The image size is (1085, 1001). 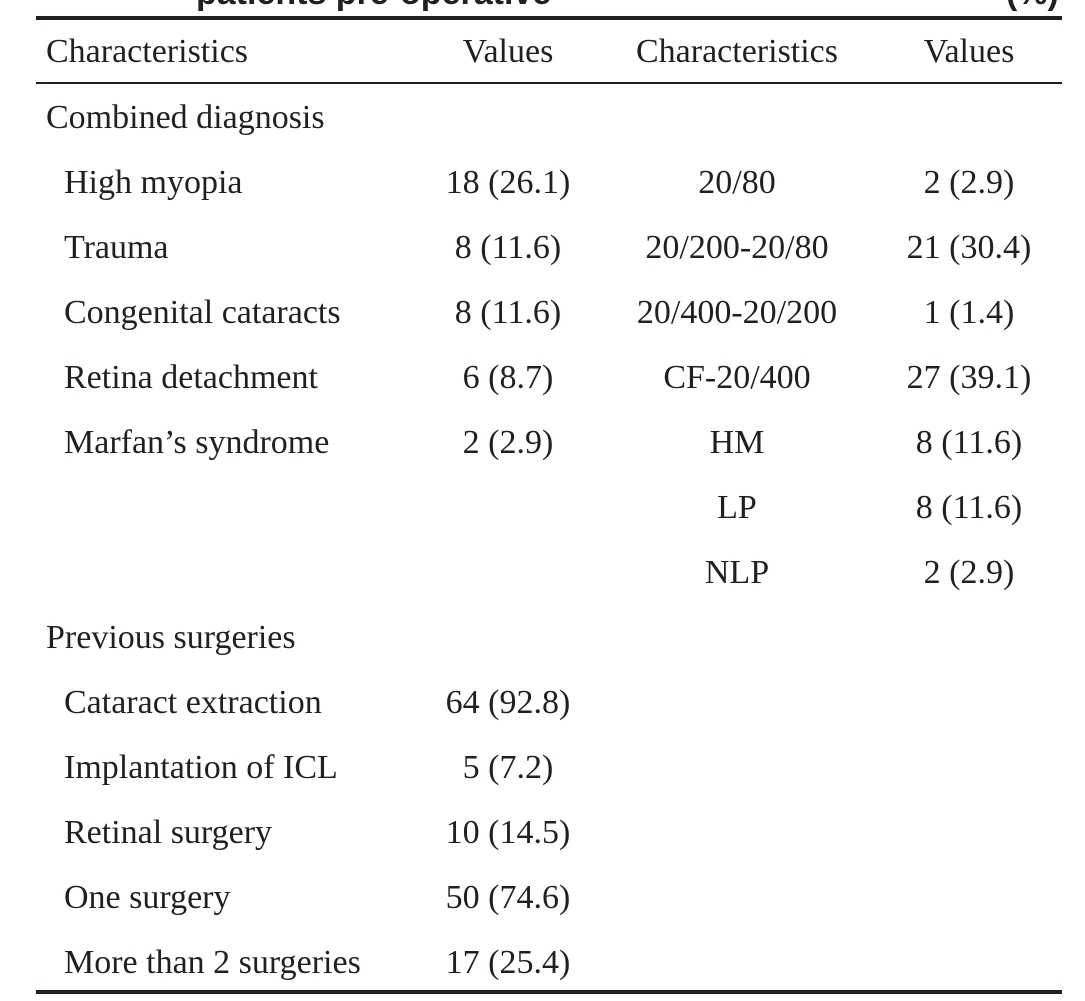 I want to click on table-cell: Previous surgeries, so click(x=171, y=637).